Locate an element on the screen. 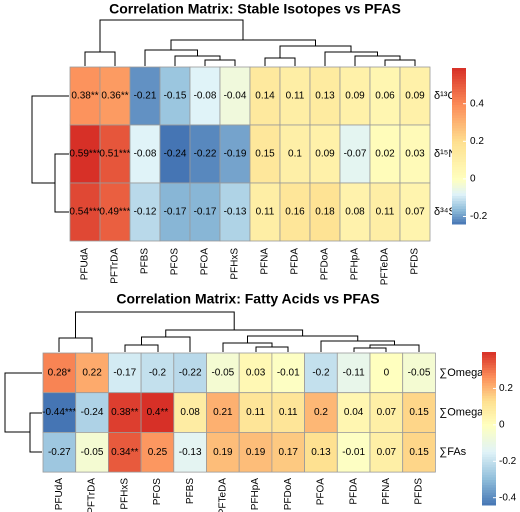 This screenshot has width=520, height=512. column-label: PFUdA is located at coordinates (59, 494).